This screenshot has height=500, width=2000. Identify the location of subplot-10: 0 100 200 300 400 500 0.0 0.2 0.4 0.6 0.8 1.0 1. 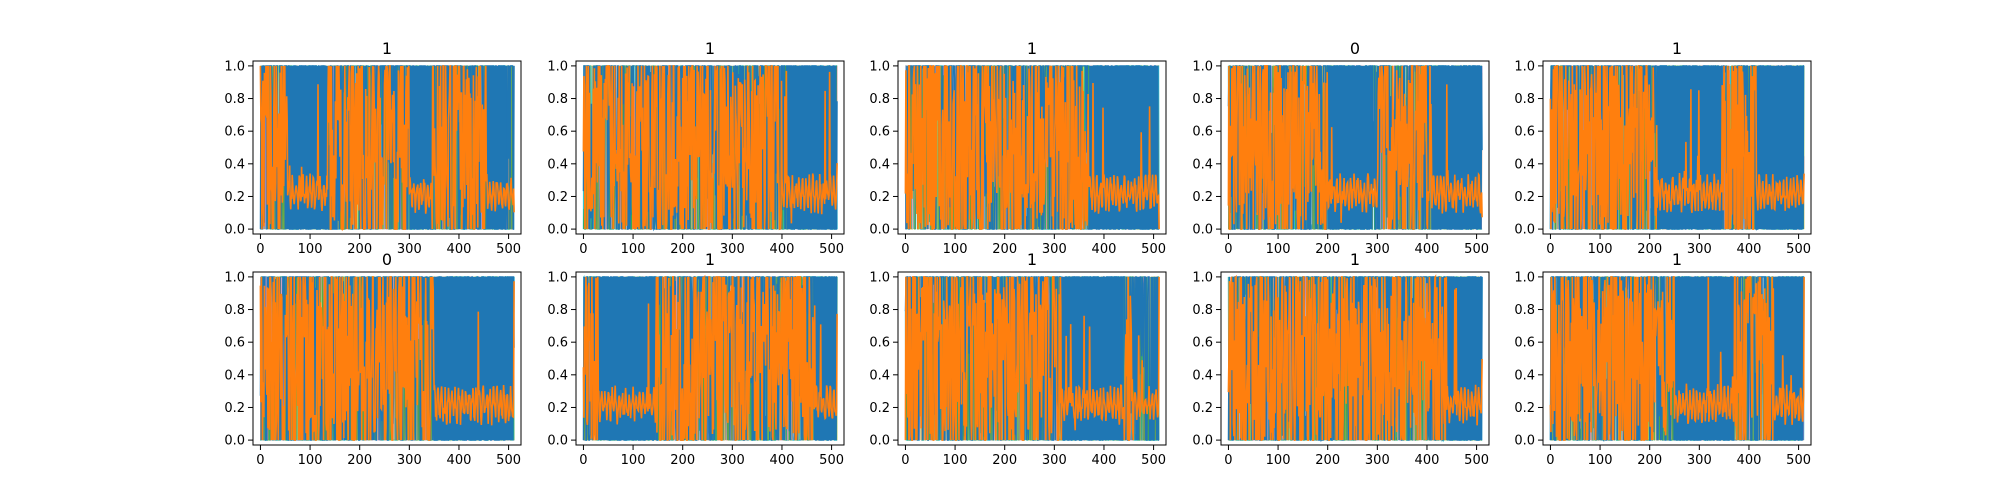
(1663, 359).